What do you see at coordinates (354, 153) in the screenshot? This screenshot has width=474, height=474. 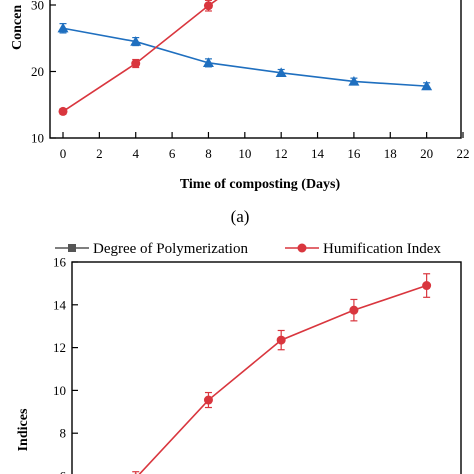 I see `panel-a-x-tick-label: 16` at bounding box center [354, 153].